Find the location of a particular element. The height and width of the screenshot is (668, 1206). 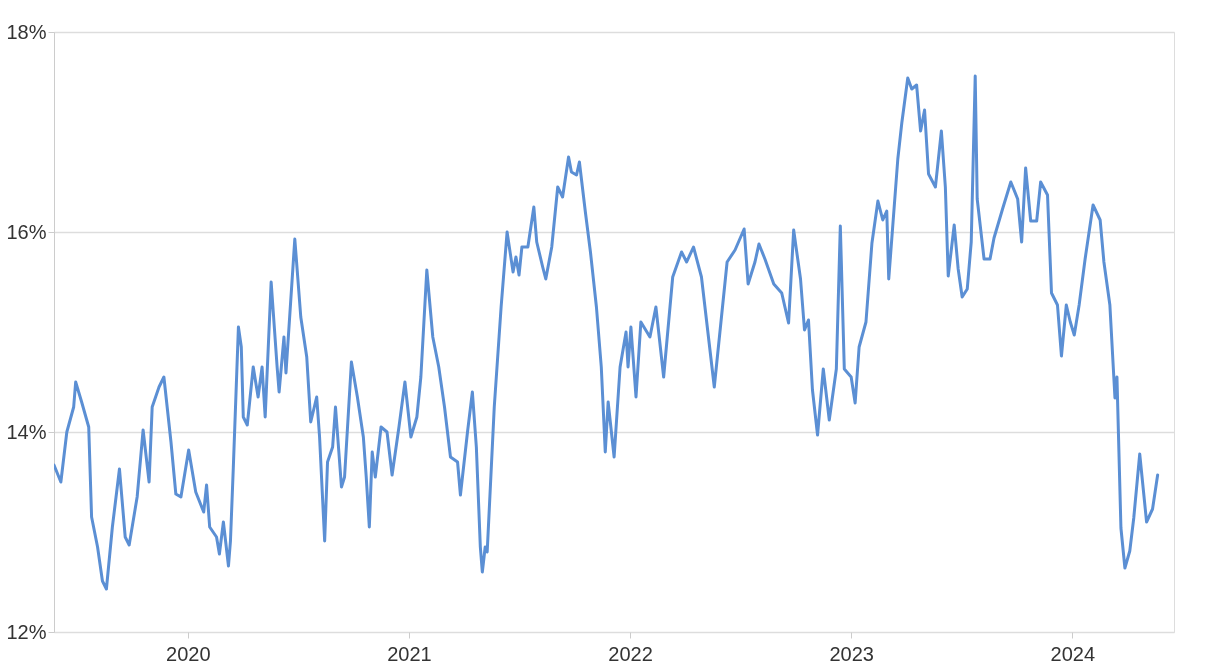

x-tick-label: 2024 is located at coordinates (1073, 653).